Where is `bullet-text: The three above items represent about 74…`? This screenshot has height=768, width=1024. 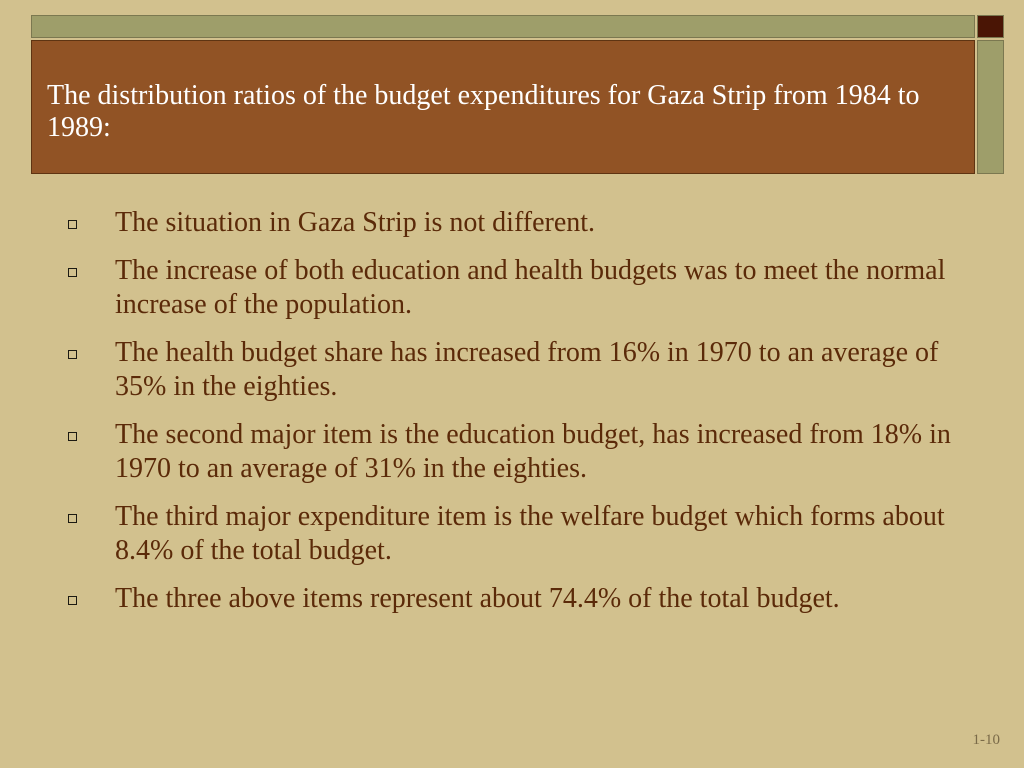 bullet-text: The three above items represent about 74… is located at coordinates (477, 598).